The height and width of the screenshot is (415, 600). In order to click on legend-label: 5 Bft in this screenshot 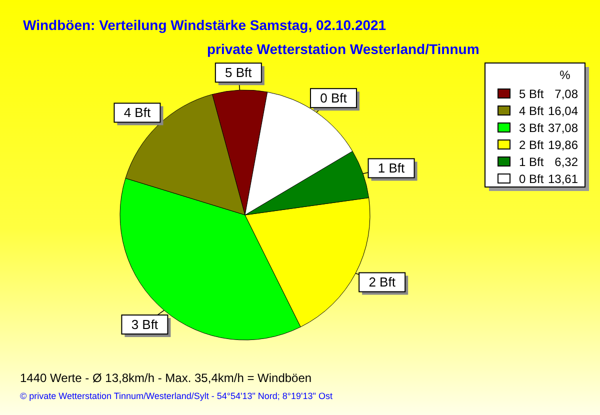, I will do `click(531, 94)`.